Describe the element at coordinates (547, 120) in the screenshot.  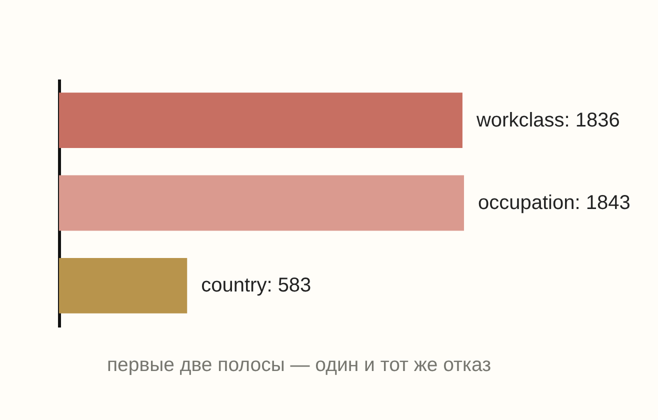
I see `data-label: workclass: 1836` at that location.